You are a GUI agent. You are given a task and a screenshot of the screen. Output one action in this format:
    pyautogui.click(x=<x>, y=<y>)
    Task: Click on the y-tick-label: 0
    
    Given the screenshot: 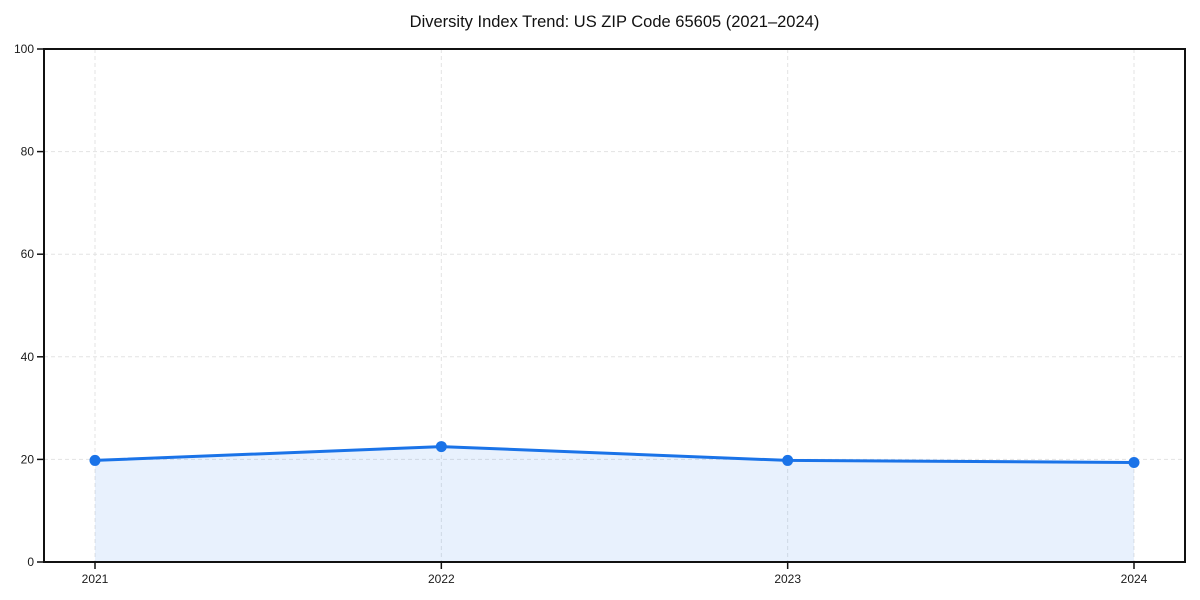 What is the action you would take?
    pyautogui.click(x=30, y=562)
    